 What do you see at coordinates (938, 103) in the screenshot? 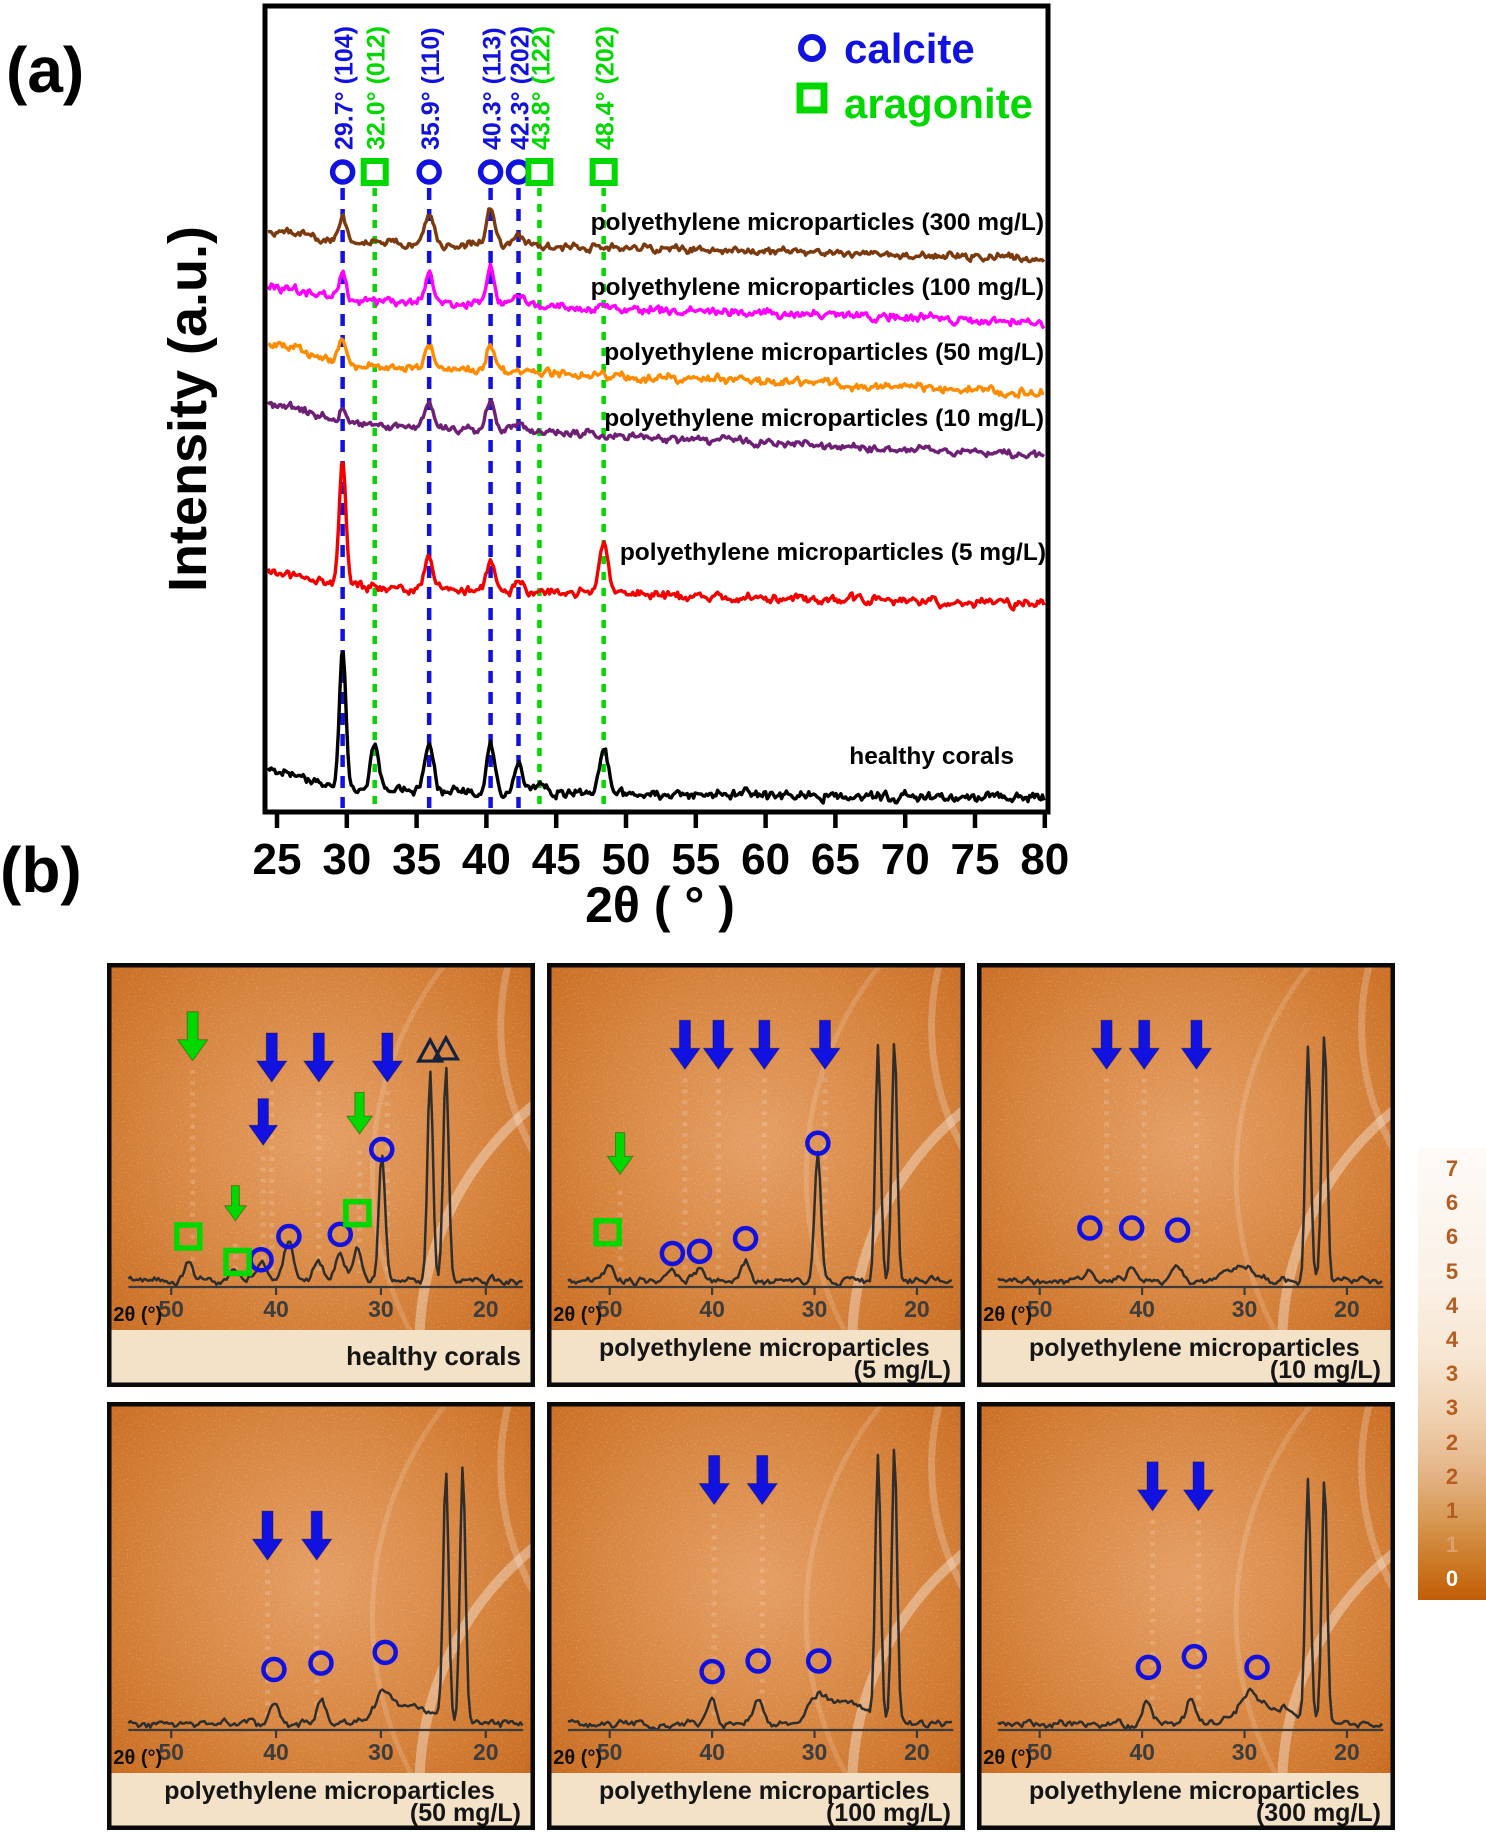
I see `legend-aragonite-label: aragonite` at bounding box center [938, 103].